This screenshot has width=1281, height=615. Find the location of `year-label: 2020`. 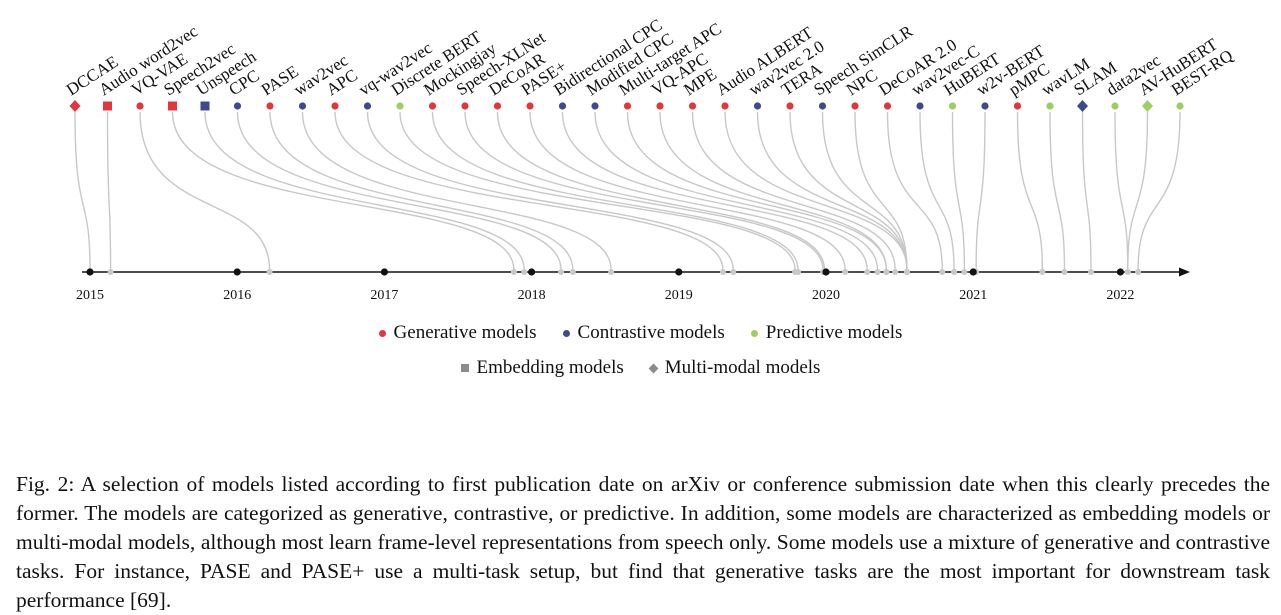

year-label: 2020 is located at coordinates (826, 295).